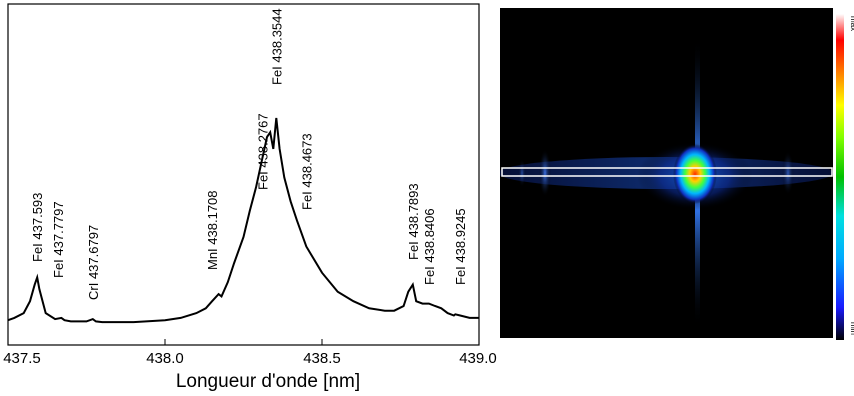 The height and width of the screenshot is (396, 854). Describe the element at coordinates (93, 262) in the screenshot. I see `peak-label: CrI 437.6797` at that location.